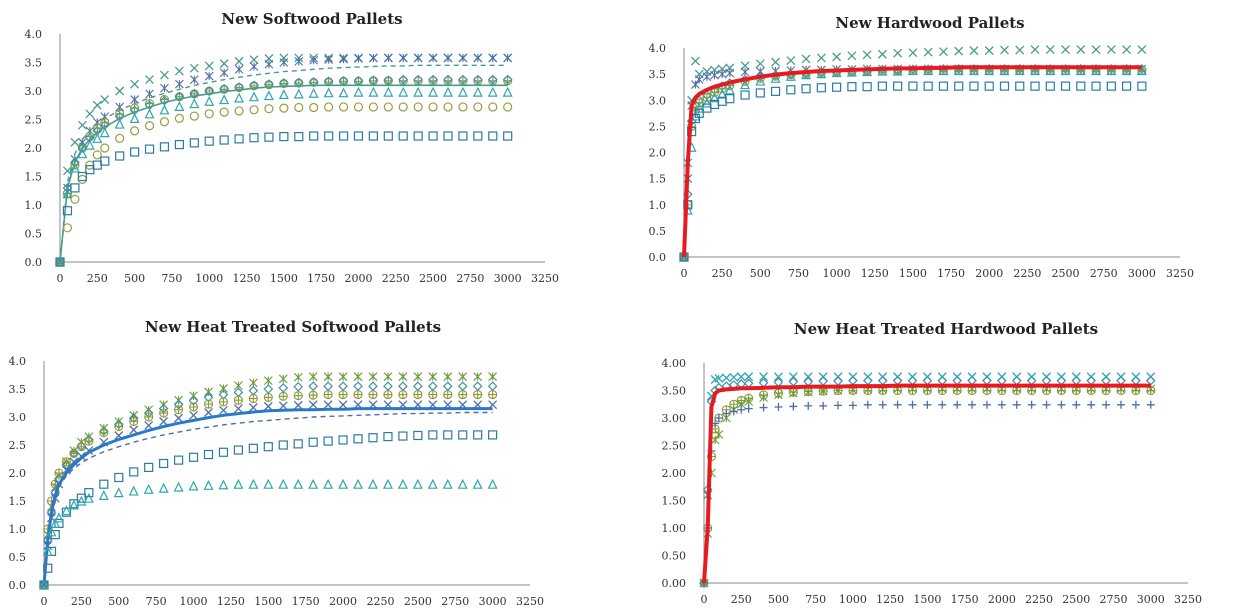 Image resolution: width=1236 pixels, height=614 pixels. I want to click on x-tick-label: 1500, so click(913, 273).